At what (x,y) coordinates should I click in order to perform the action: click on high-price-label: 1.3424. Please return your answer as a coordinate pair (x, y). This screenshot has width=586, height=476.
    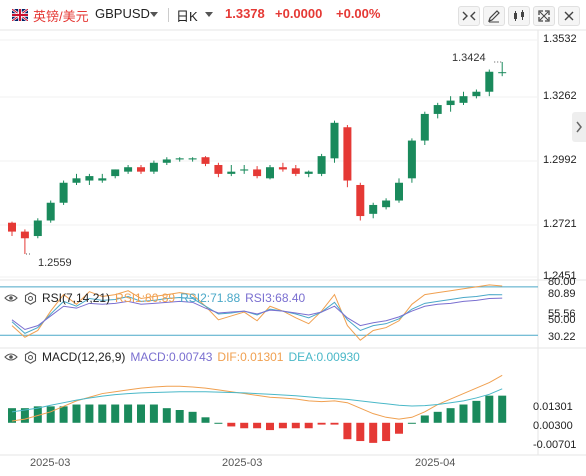
    Looking at the image, I should click on (469, 58).